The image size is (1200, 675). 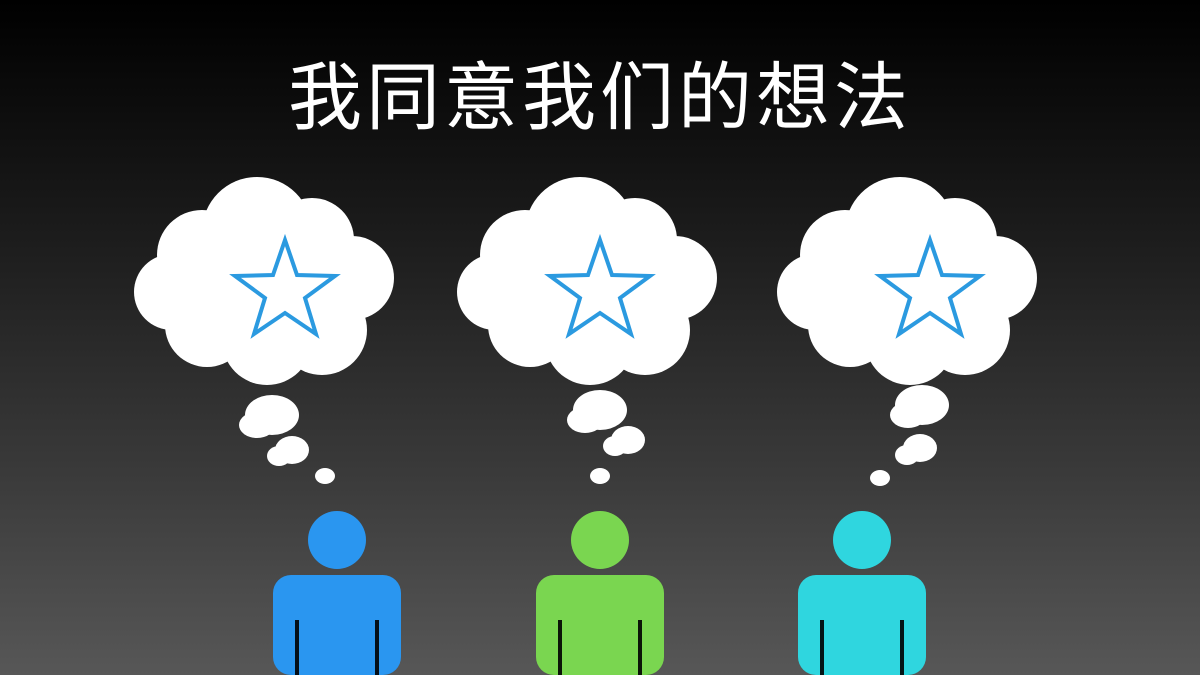 What do you see at coordinates (600, 98) in the screenshot?
I see `slide-title: 我同意我们的想法` at bounding box center [600, 98].